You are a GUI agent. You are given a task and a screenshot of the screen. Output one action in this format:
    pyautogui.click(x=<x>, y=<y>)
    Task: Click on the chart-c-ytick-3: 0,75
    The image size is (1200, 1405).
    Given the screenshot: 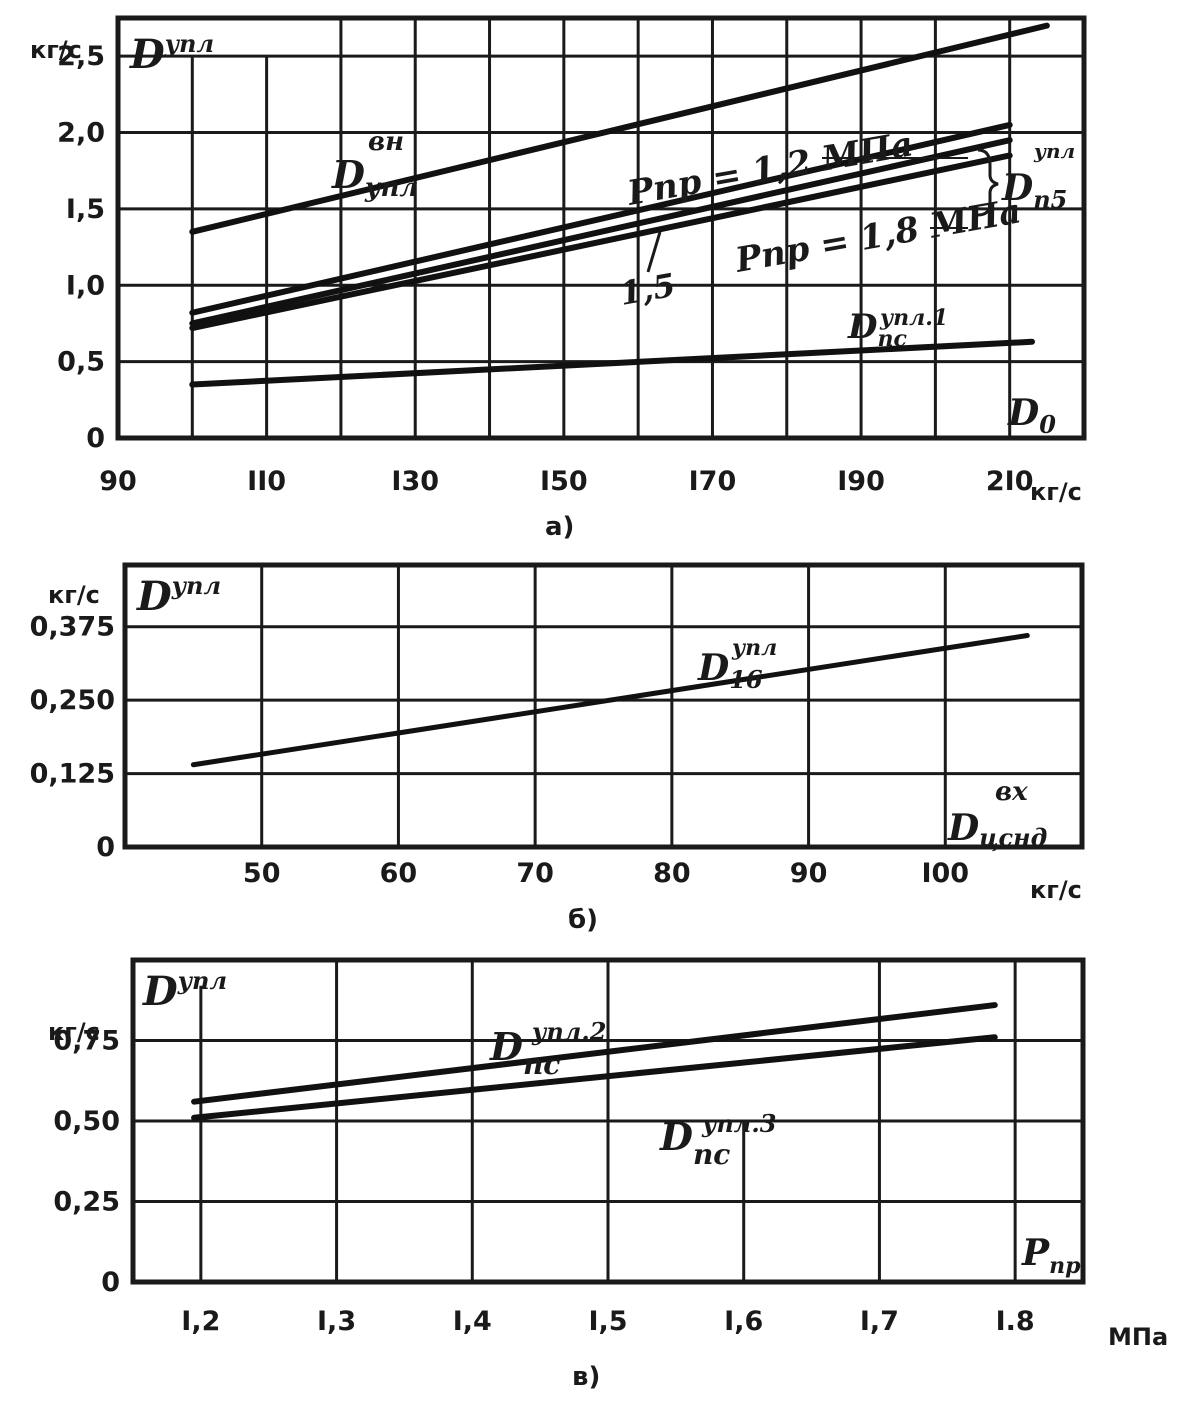 What is the action you would take?
    pyautogui.click(x=86, y=1041)
    